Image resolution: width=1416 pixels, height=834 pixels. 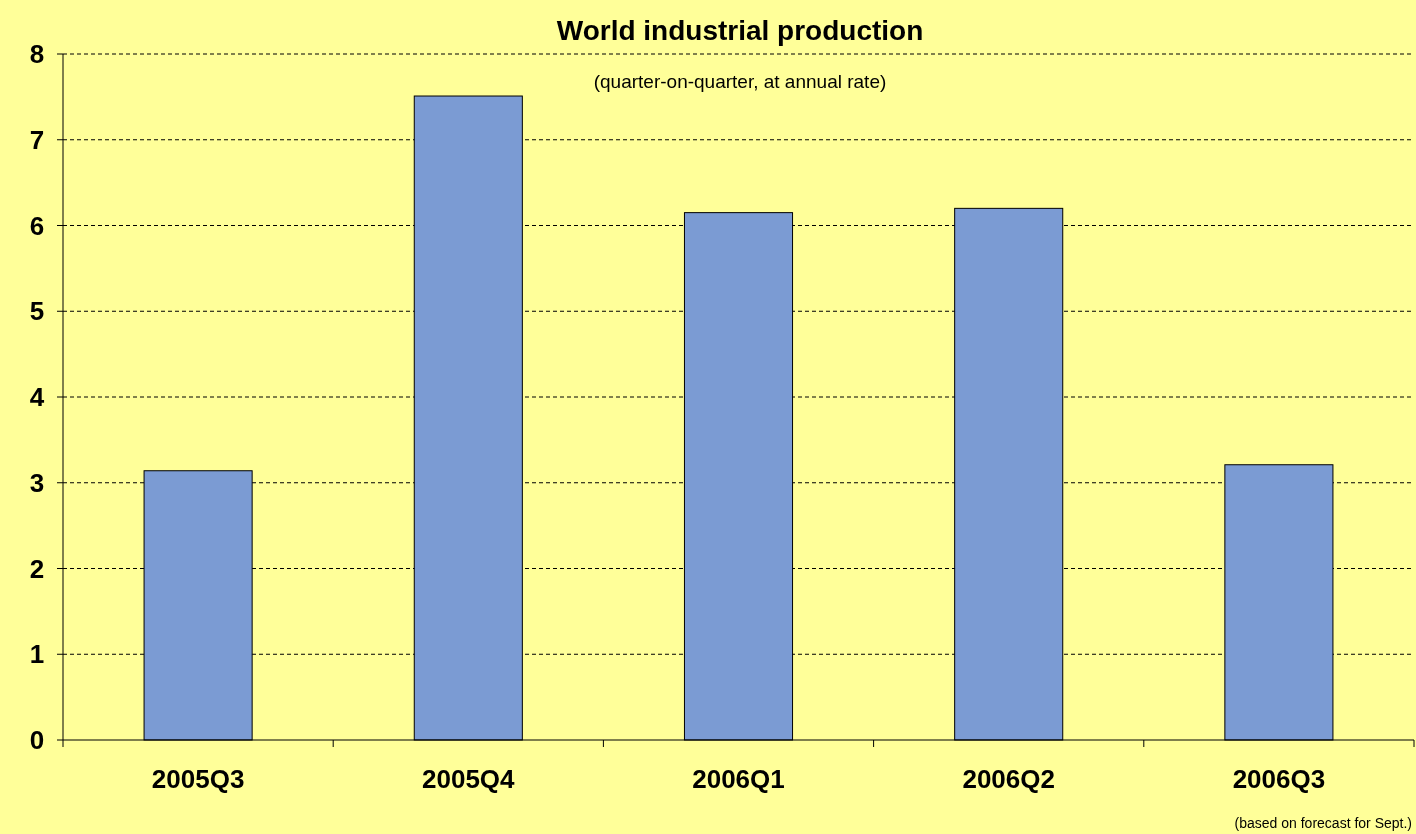 I want to click on y-tick-label: 2, so click(x=37, y=568).